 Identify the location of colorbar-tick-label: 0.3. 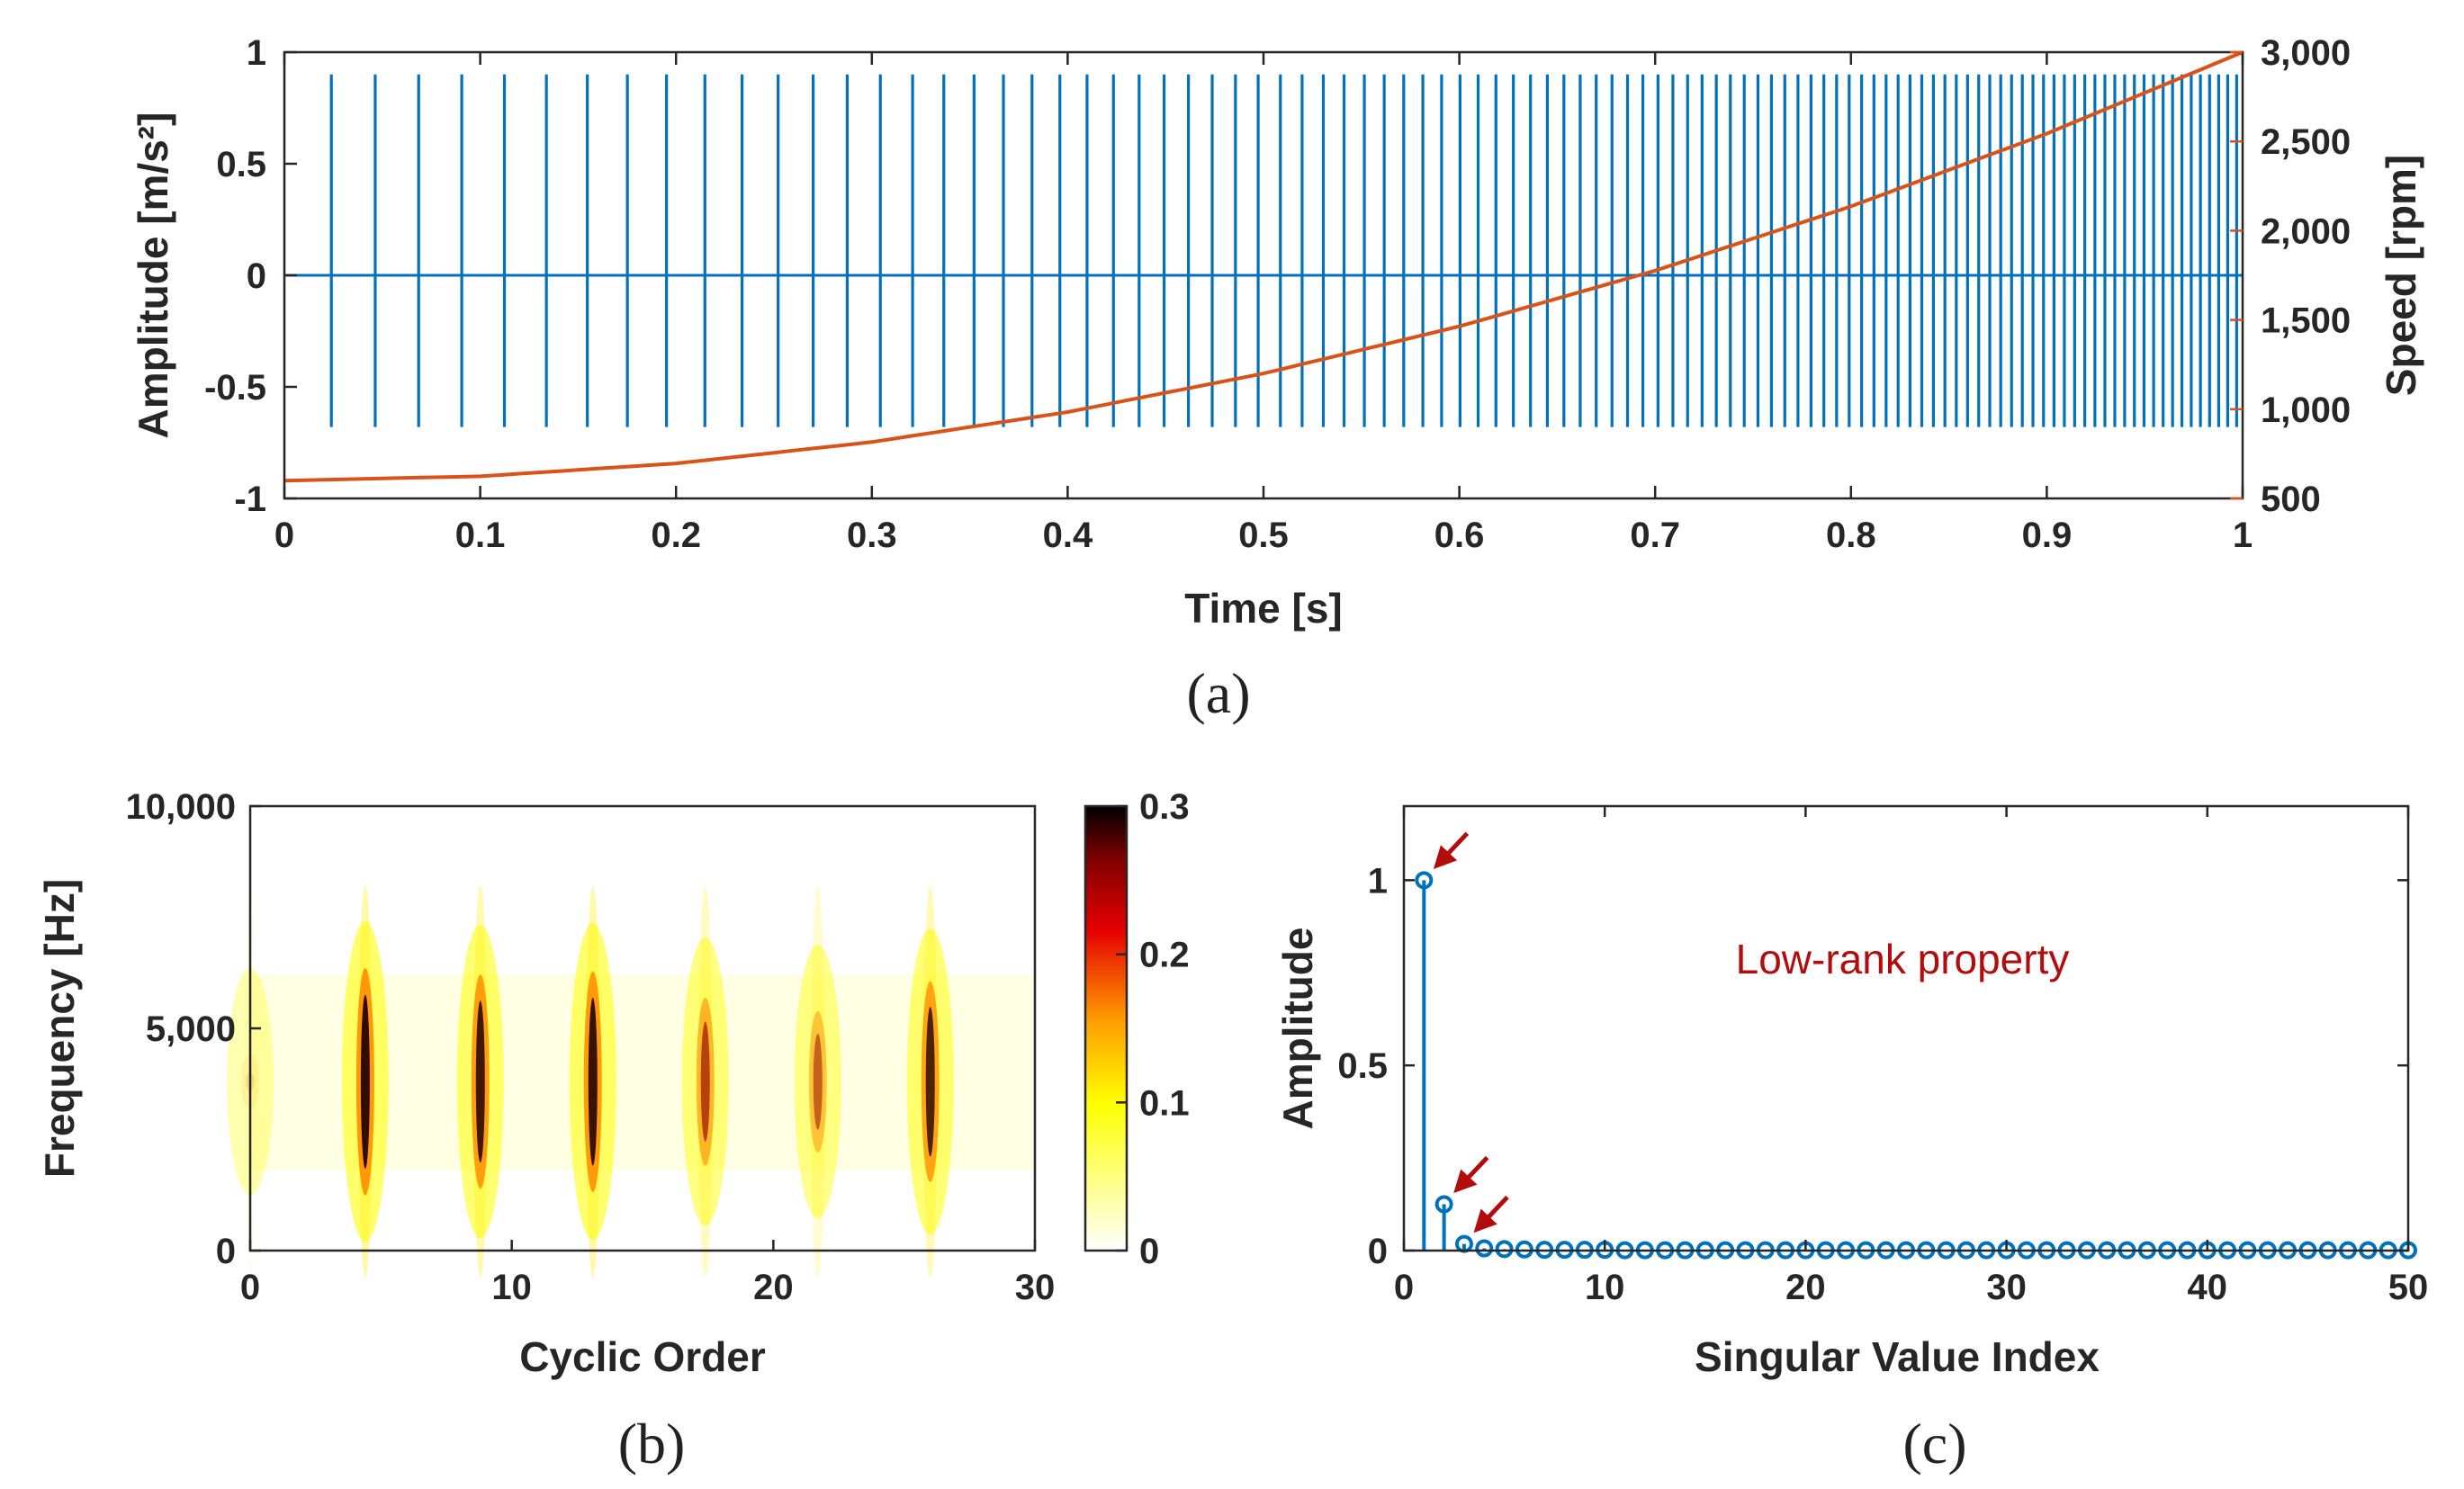
(1164, 807).